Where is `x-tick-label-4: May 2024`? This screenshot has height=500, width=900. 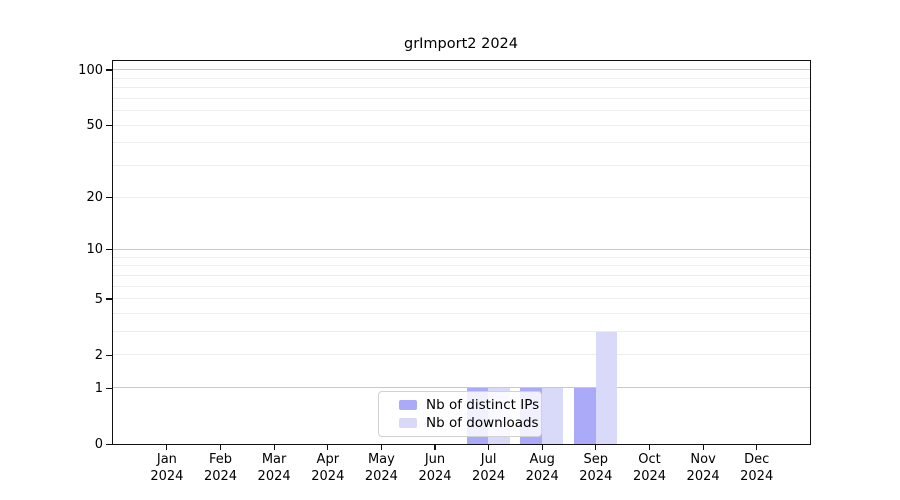 x-tick-label-4: May 2024 is located at coordinates (381, 468).